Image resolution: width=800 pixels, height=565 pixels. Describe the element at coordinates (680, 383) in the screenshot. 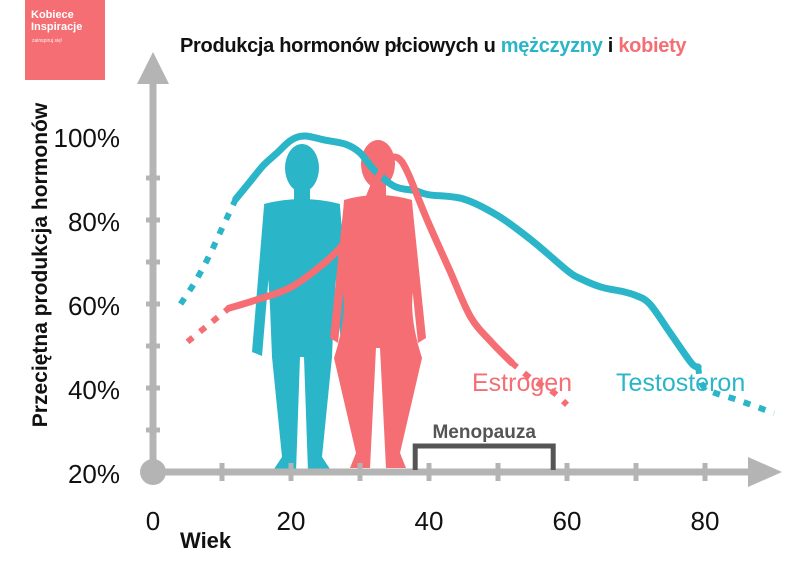

I see `testosteron-label: Testosteron` at that location.